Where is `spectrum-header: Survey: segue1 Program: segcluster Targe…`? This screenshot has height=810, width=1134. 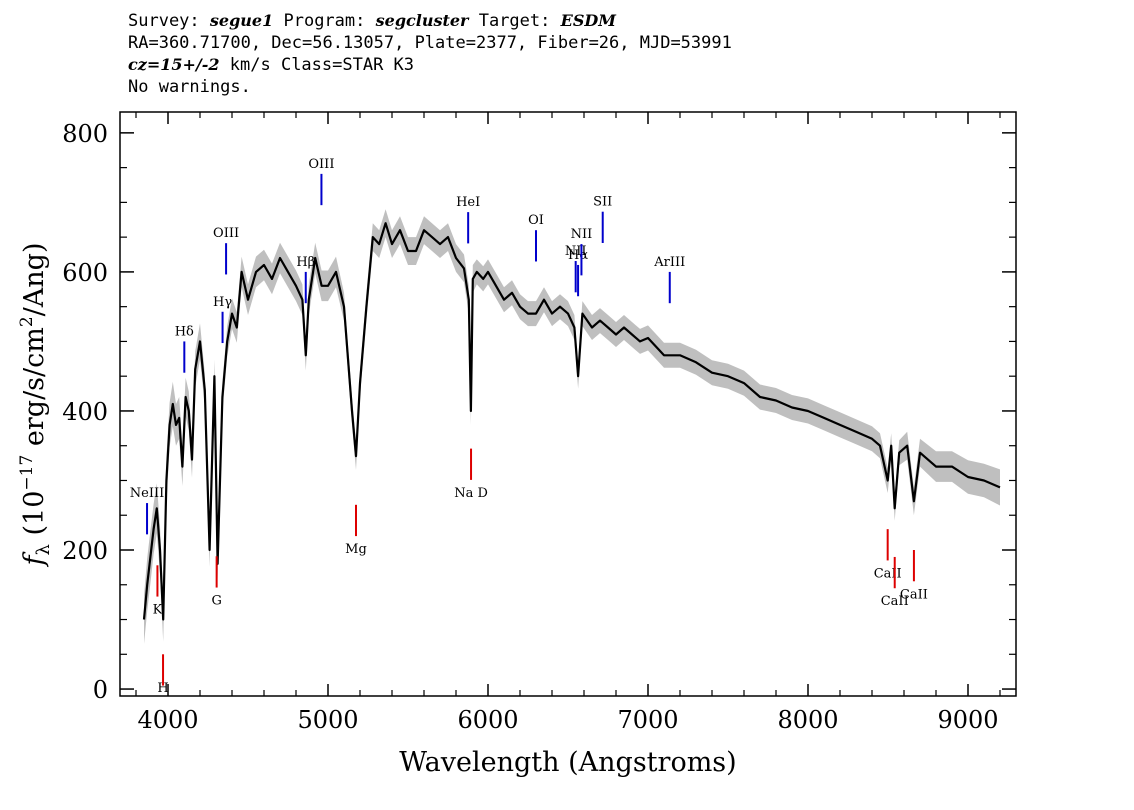 spectrum-header: Survey: segue1 Program: segcluster Targe… is located at coordinates (430, 54).